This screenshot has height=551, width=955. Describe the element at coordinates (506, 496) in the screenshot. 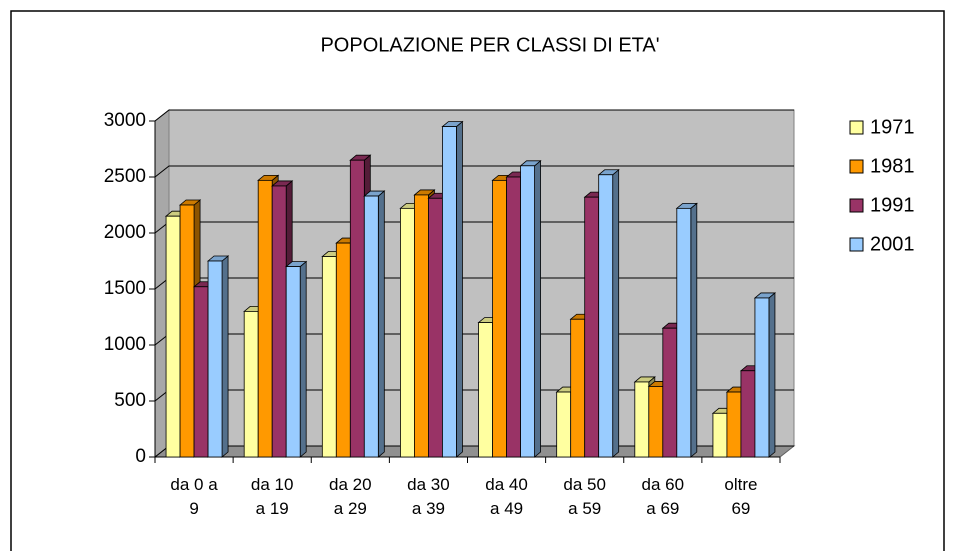

I see `x-tick-label: da 40 a 49` at that location.